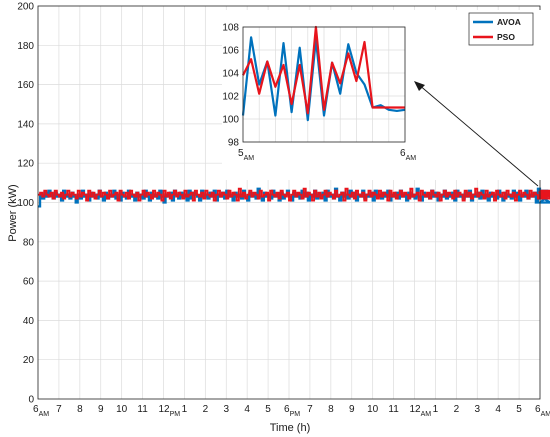 The height and width of the screenshot is (437, 550). I want to click on main-x-tick-label-22: 4, so click(498, 409).